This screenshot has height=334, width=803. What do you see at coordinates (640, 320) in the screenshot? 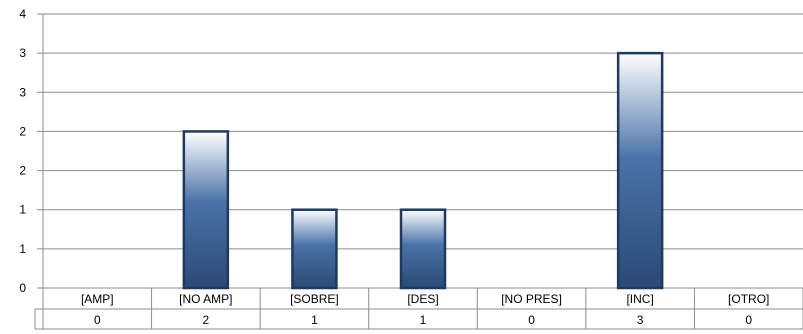
I see `value-label: 3` at bounding box center [640, 320].